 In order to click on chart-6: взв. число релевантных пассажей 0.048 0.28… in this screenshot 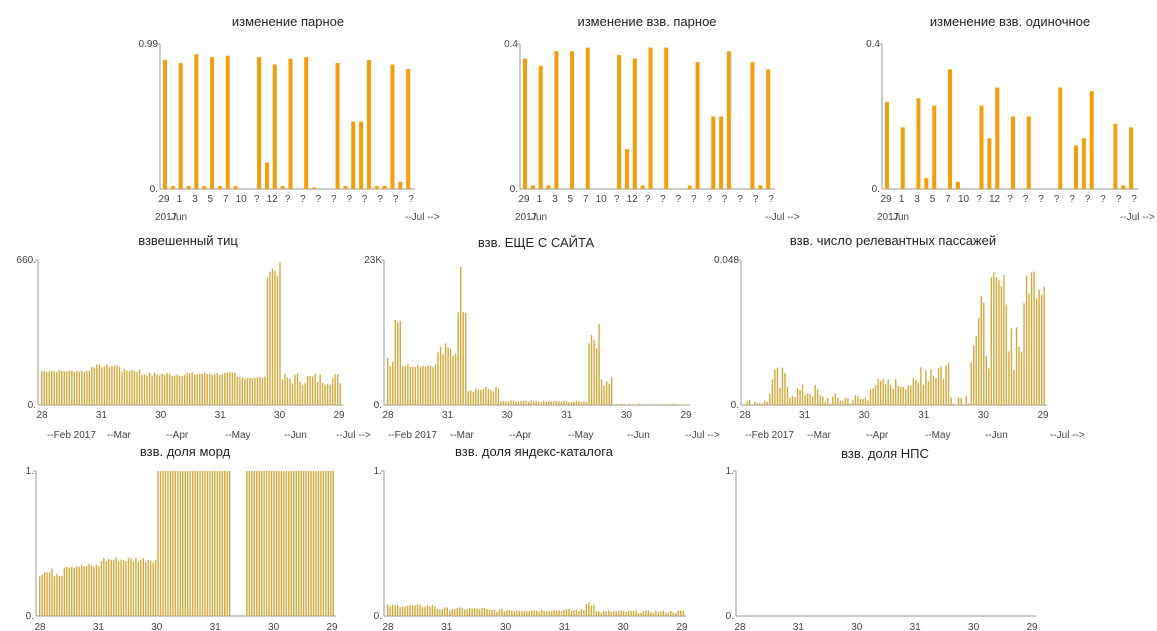, I will do `click(899, 337)`.